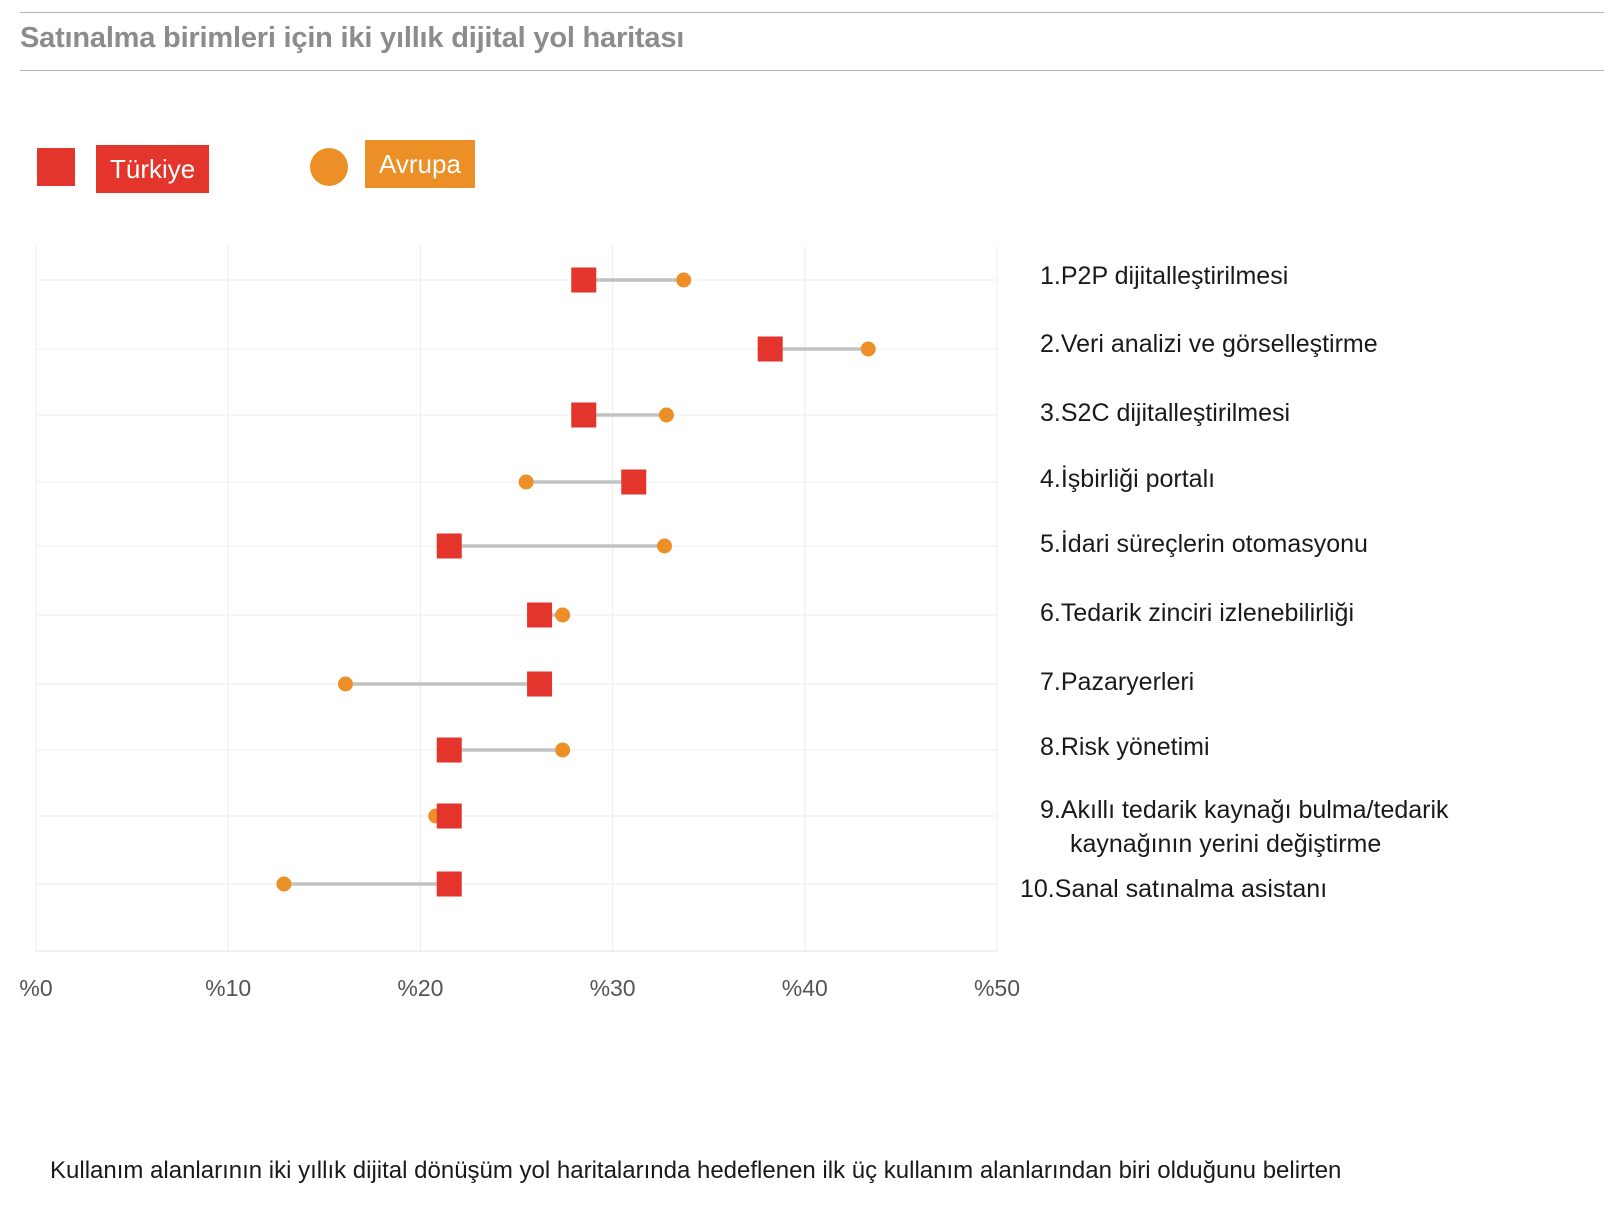 Image resolution: width=1616 pixels, height=1210 pixels. I want to click on category-label: 4. İşbirliği portalı, so click(1127, 479).